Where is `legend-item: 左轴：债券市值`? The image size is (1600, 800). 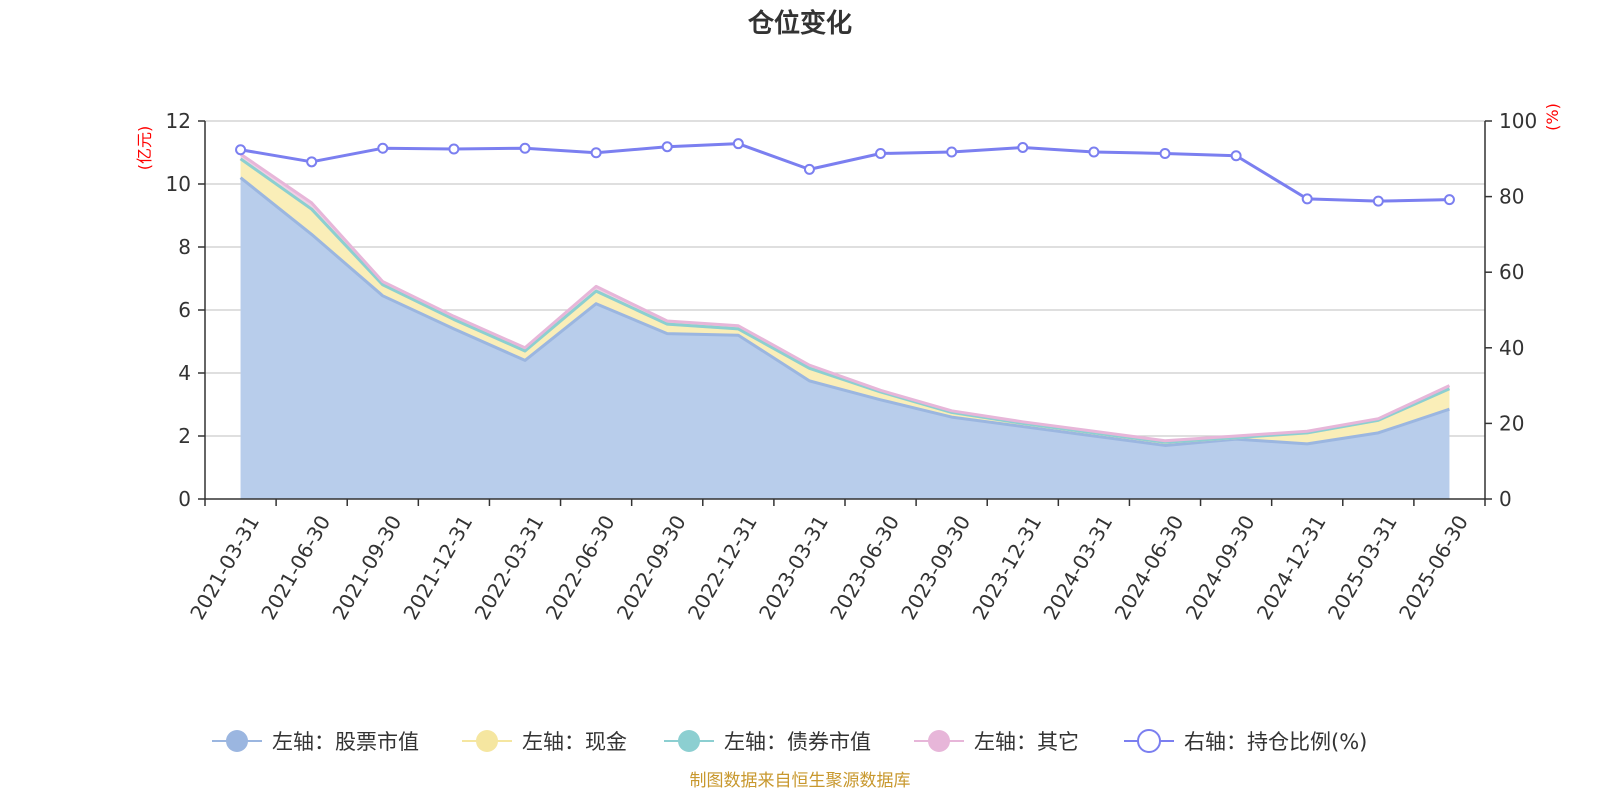
legend-item: 左轴：债券市值 is located at coordinates (767, 742).